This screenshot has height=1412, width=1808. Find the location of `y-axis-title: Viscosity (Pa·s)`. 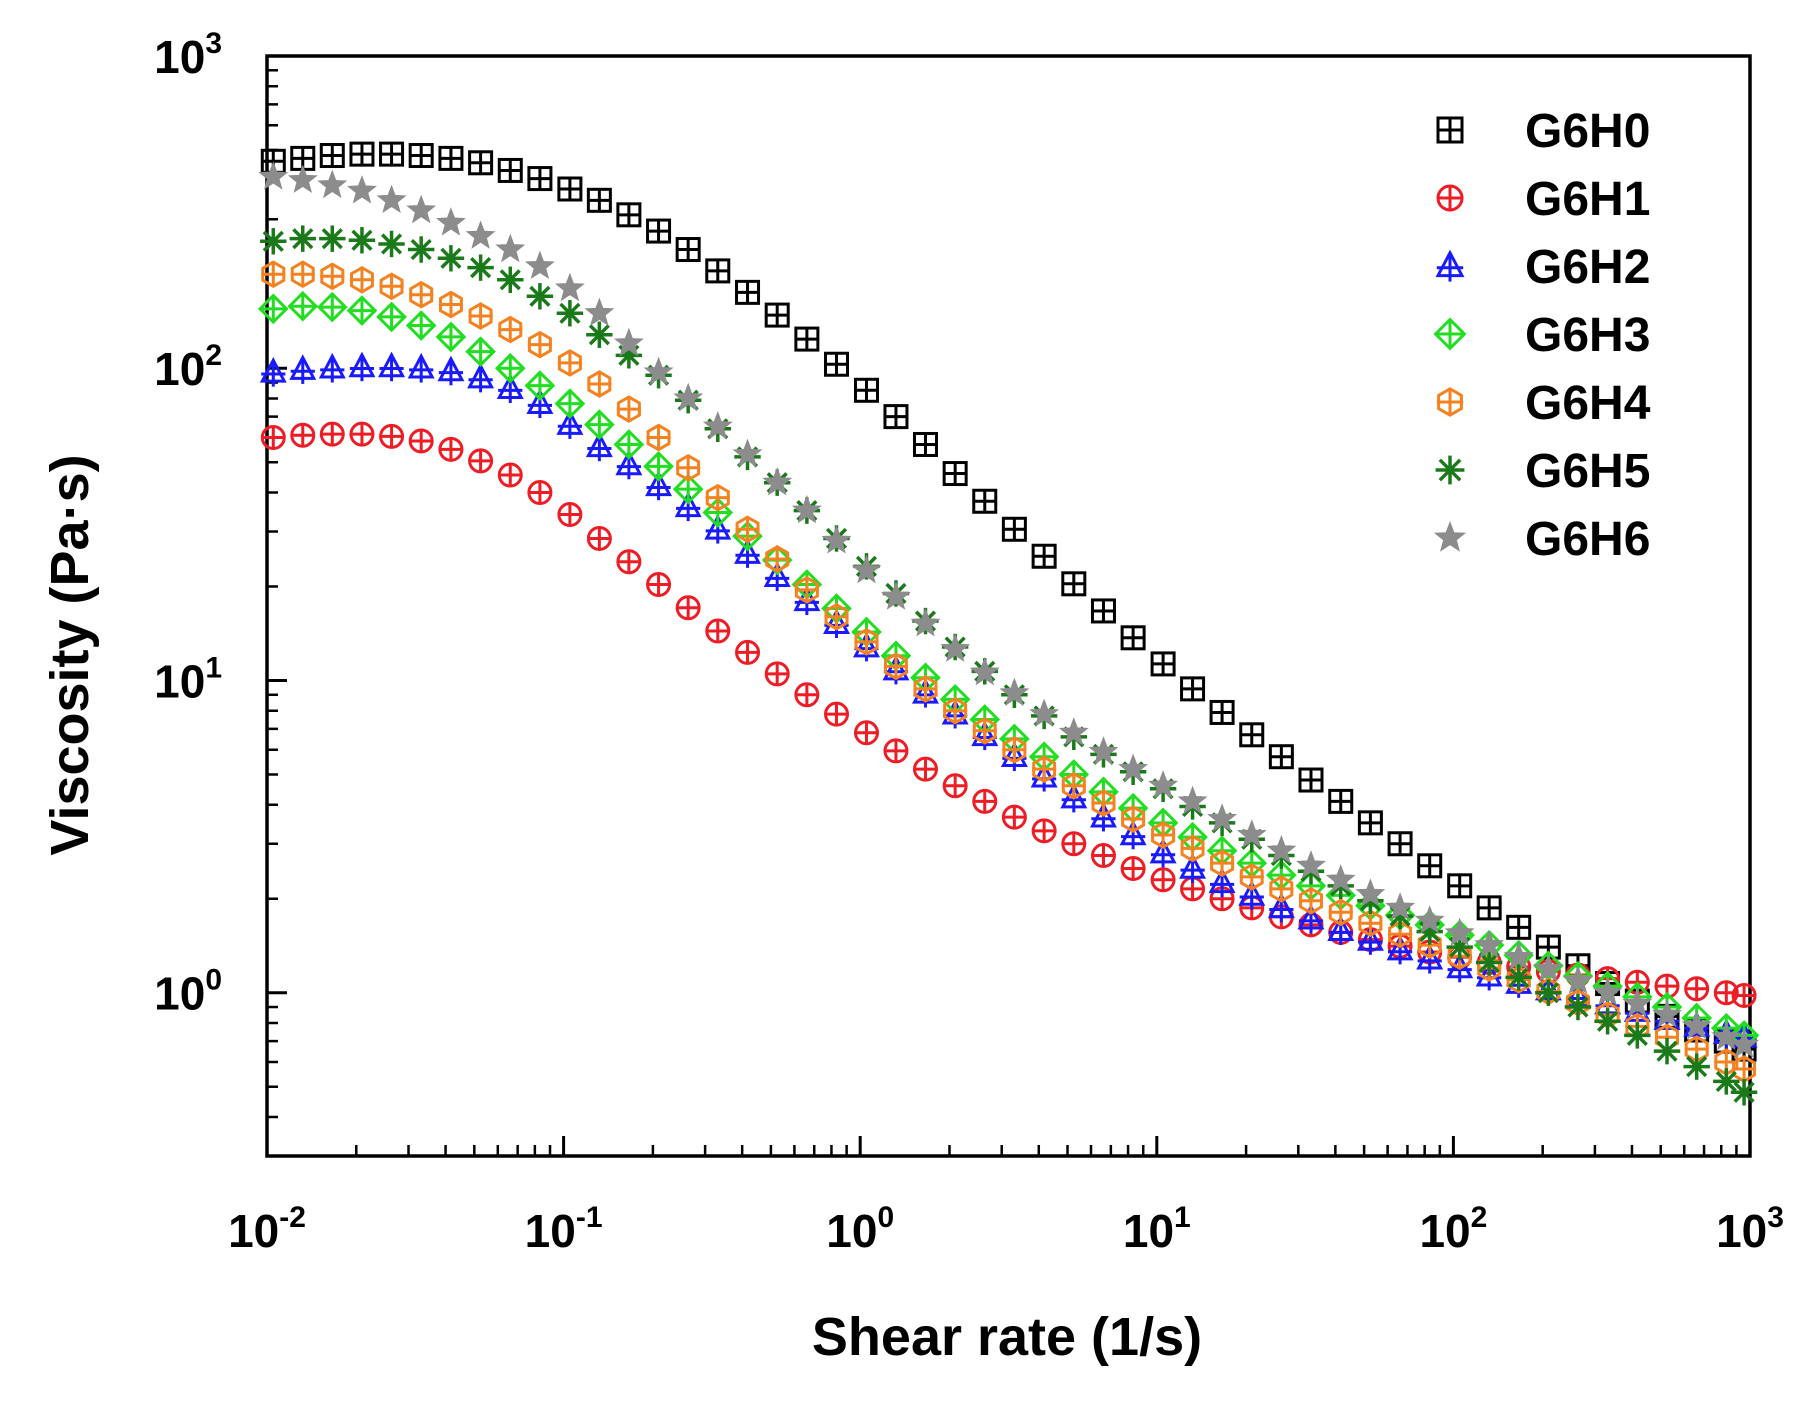

y-axis-title: Viscosity (Pa·s) is located at coordinates (70, 654).